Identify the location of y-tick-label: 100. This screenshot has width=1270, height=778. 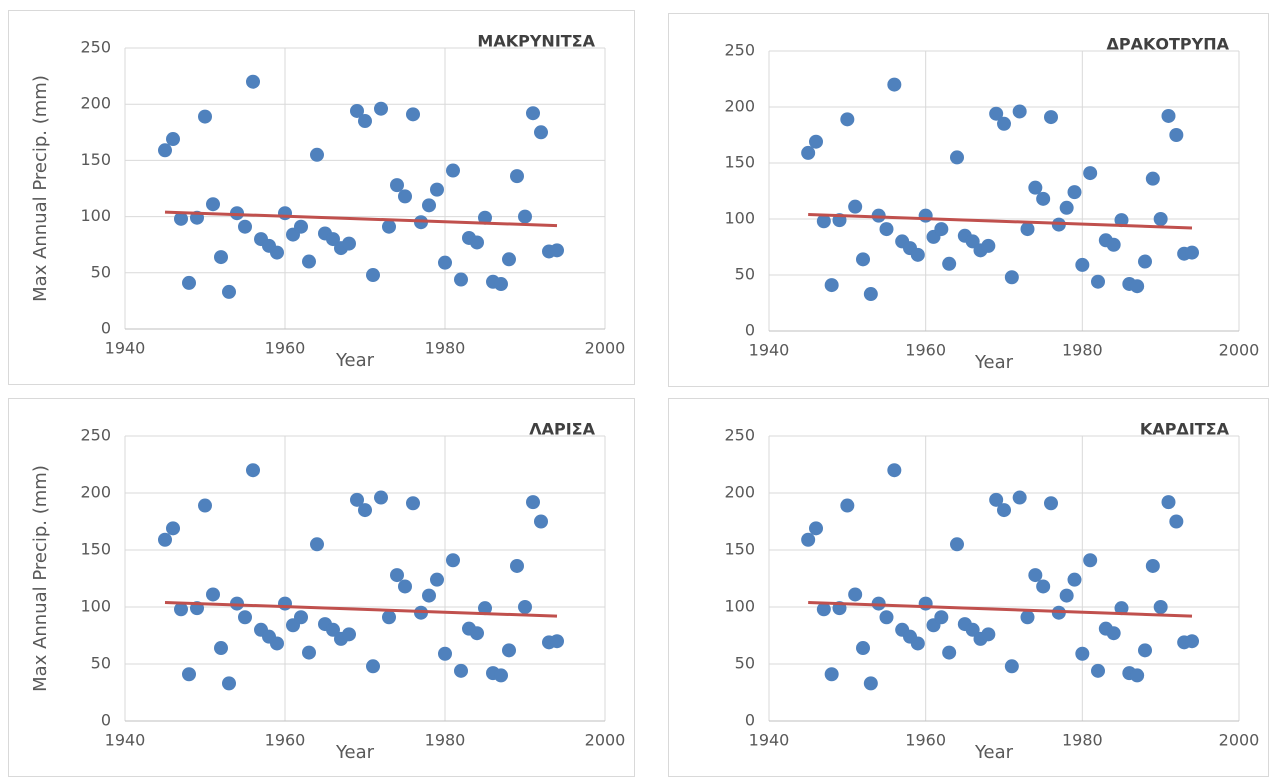
(739, 606).